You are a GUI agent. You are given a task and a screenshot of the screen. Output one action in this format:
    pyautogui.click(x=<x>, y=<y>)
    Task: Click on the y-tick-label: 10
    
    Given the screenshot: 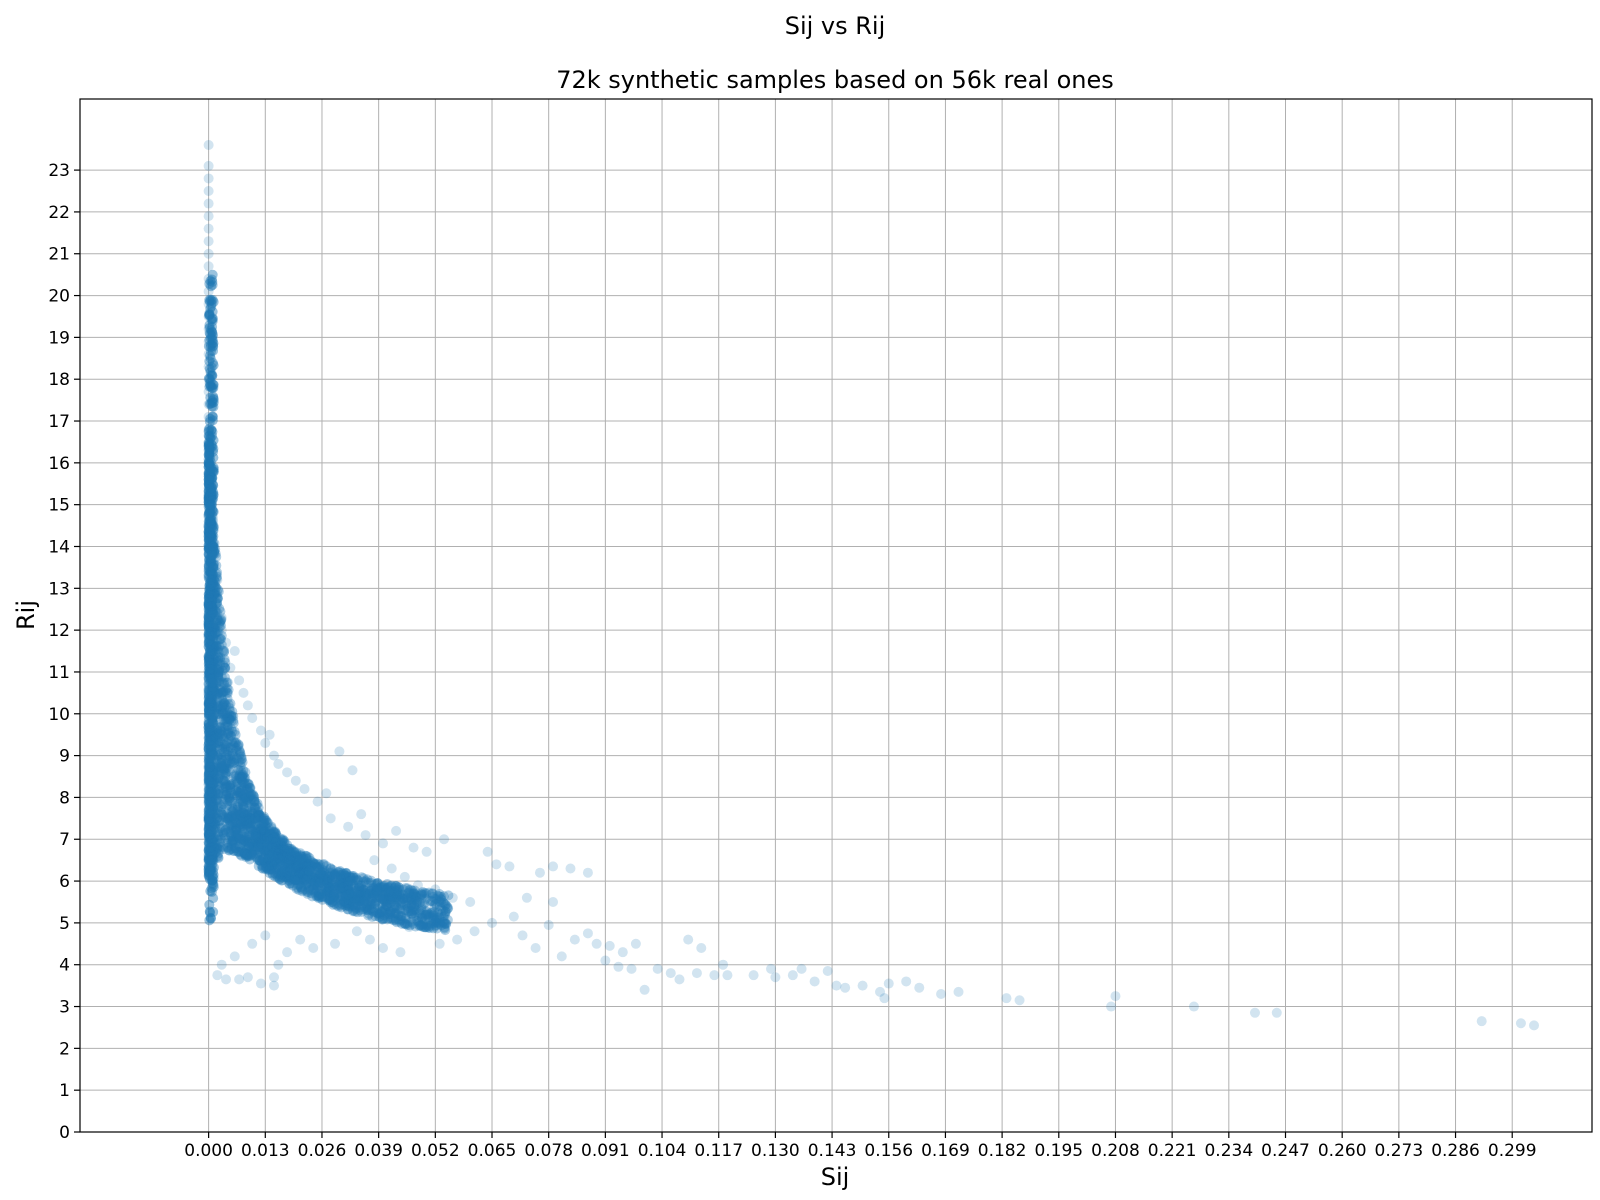 What is the action you would take?
    pyautogui.click(x=59, y=715)
    